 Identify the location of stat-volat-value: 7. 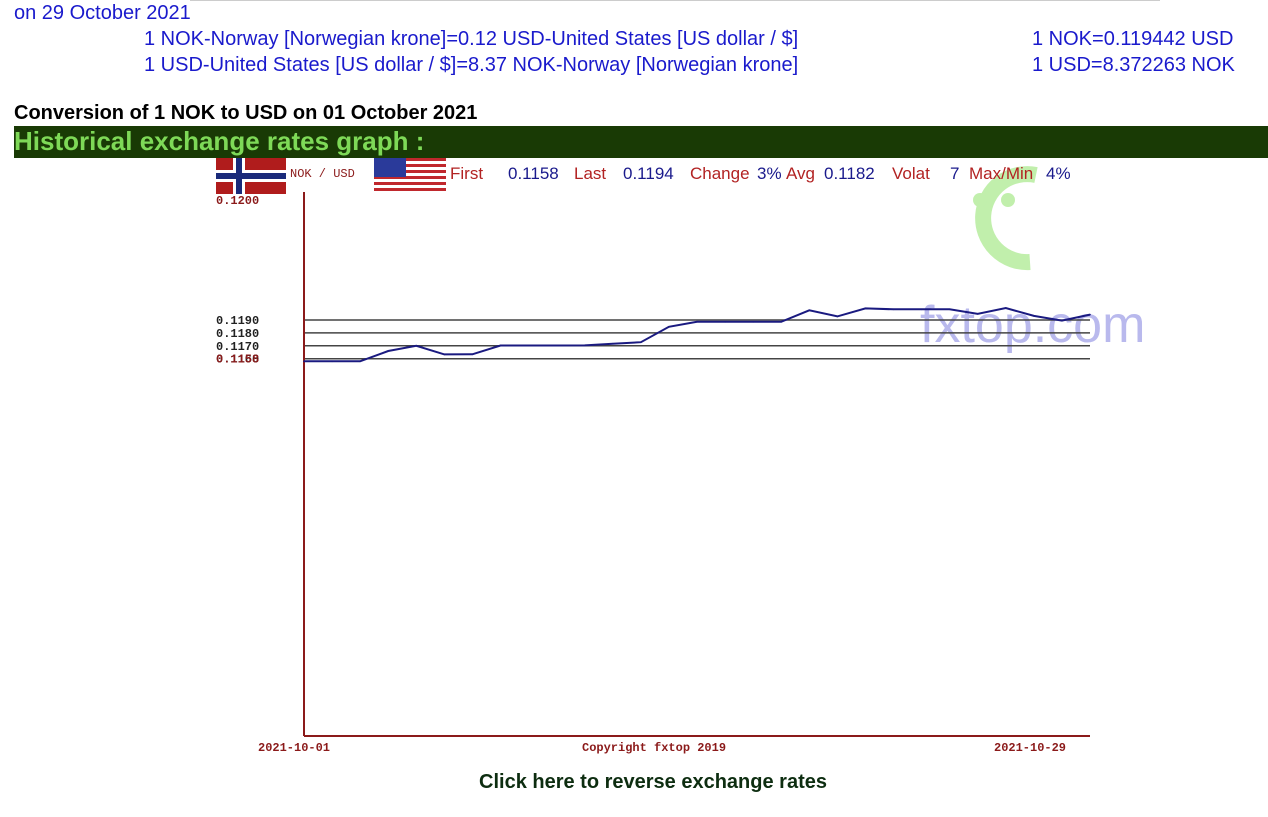
(954, 173).